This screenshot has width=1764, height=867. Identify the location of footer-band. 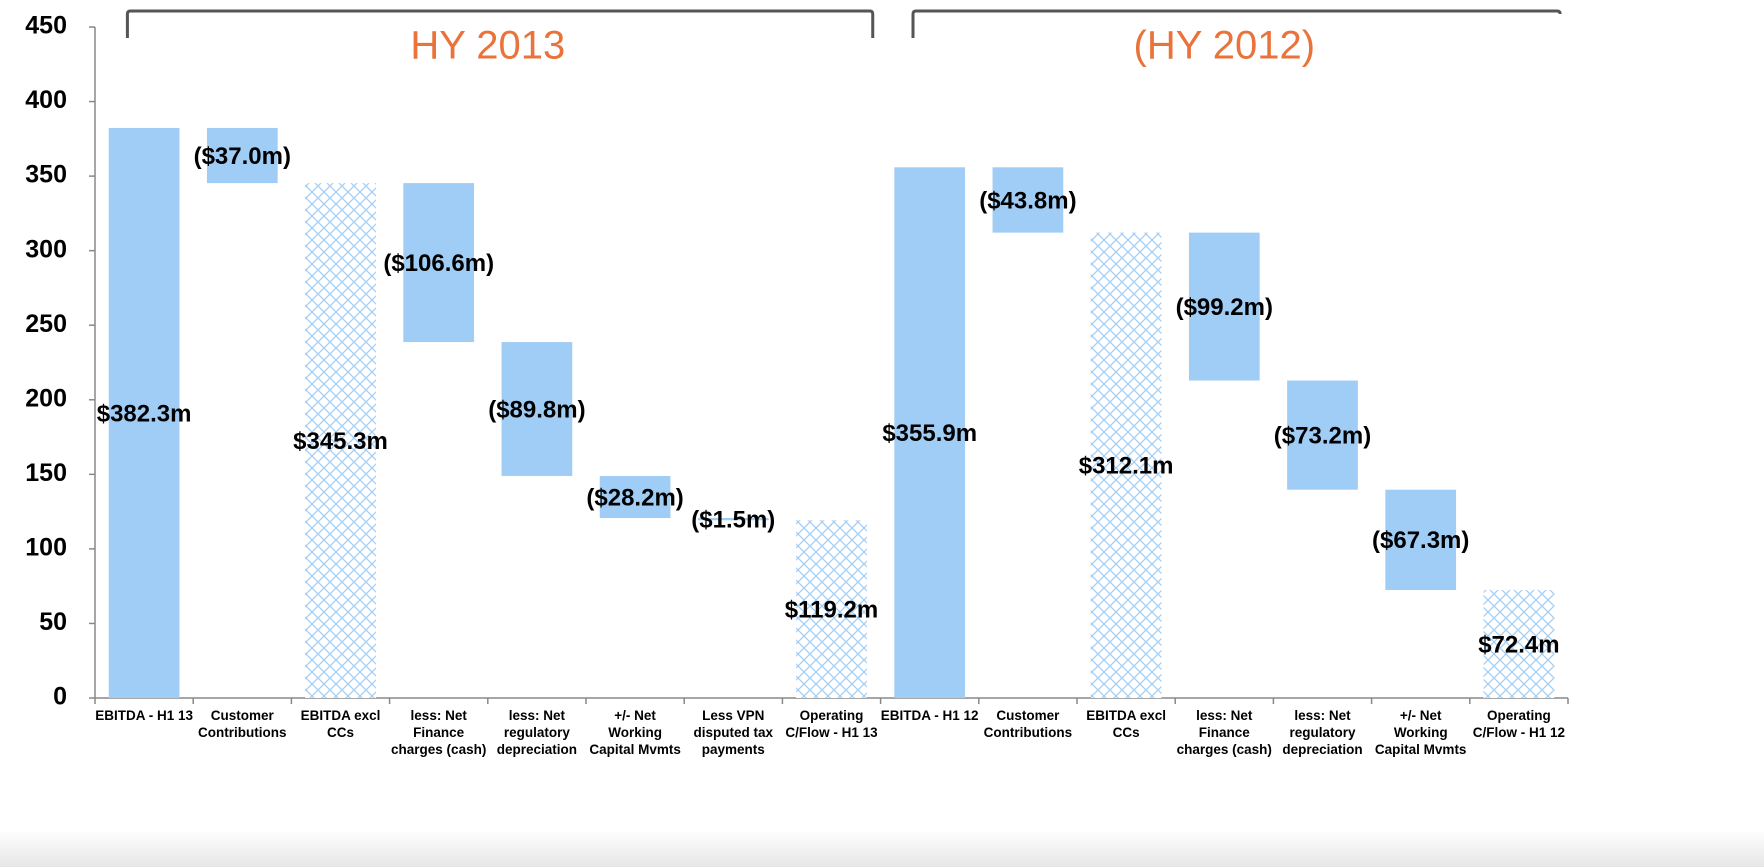
(882, 848).